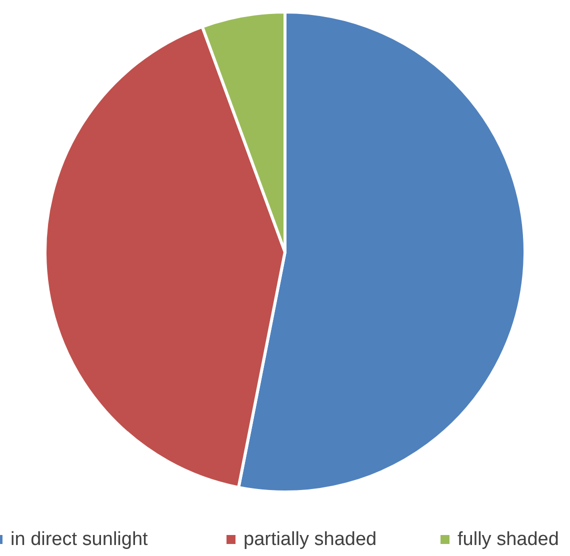  I want to click on legend-label: fully shaded, so click(508, 539).